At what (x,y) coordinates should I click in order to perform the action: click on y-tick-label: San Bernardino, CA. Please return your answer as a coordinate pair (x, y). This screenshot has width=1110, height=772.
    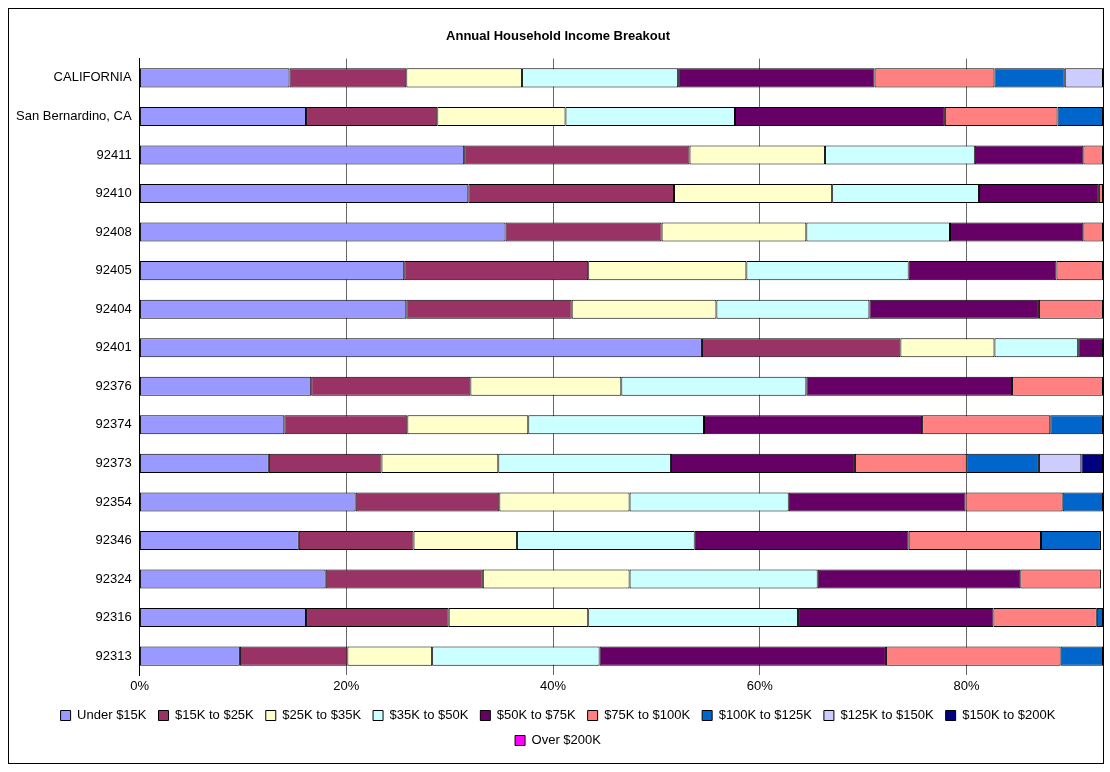
    Looking at the image, I should click on (74, 115).